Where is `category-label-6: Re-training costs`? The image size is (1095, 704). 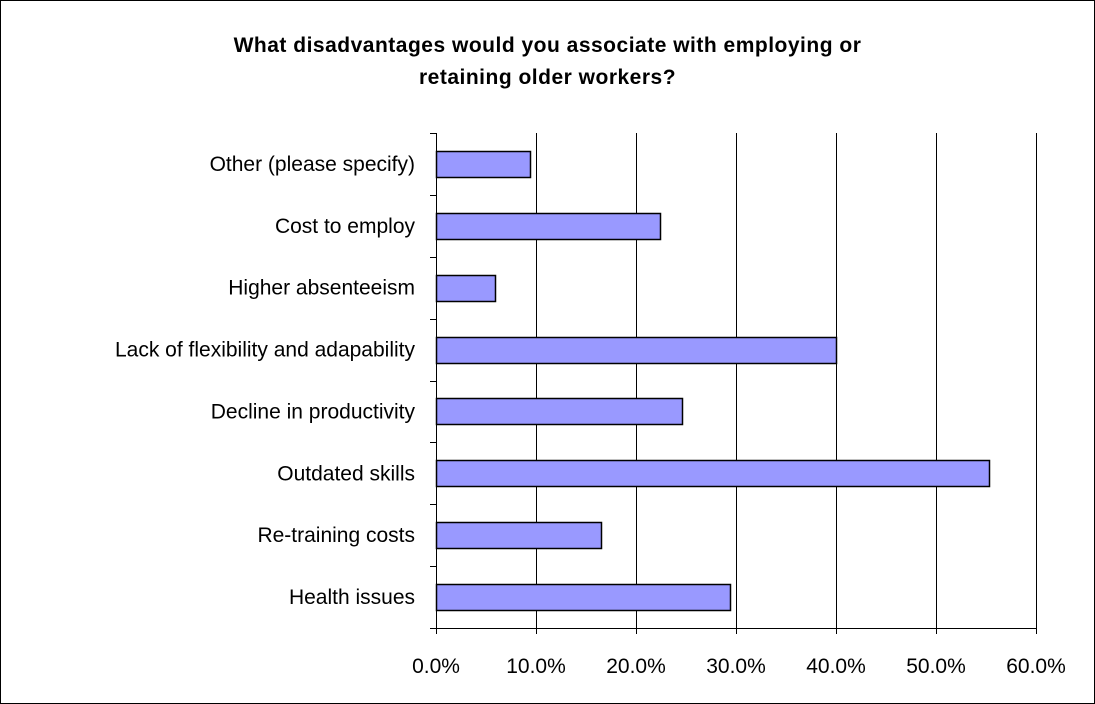
category-label-6: Re-training costs is located at coordinates (336, 535).